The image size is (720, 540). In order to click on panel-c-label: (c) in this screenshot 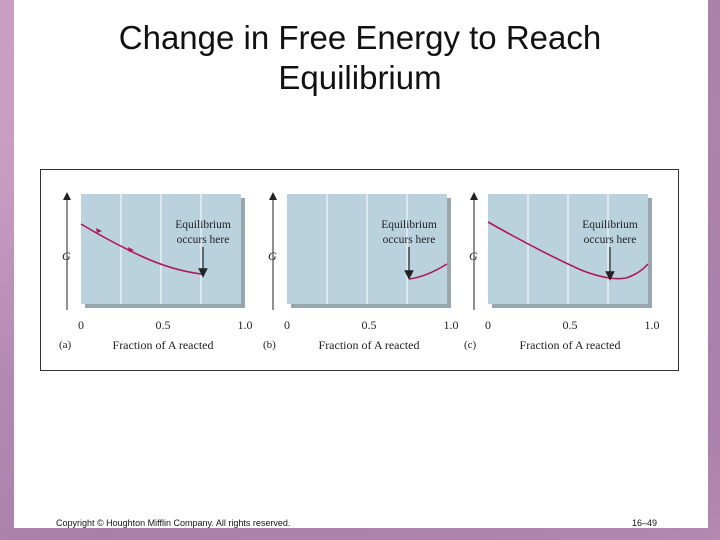, I will do `click(470, 345)`.